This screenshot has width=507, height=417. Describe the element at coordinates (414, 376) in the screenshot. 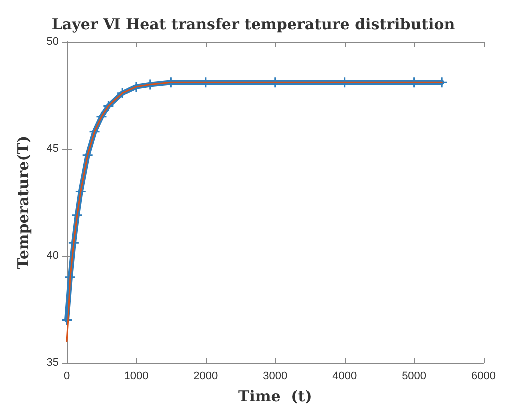

I see `x-tick-label: 5000` at that location.